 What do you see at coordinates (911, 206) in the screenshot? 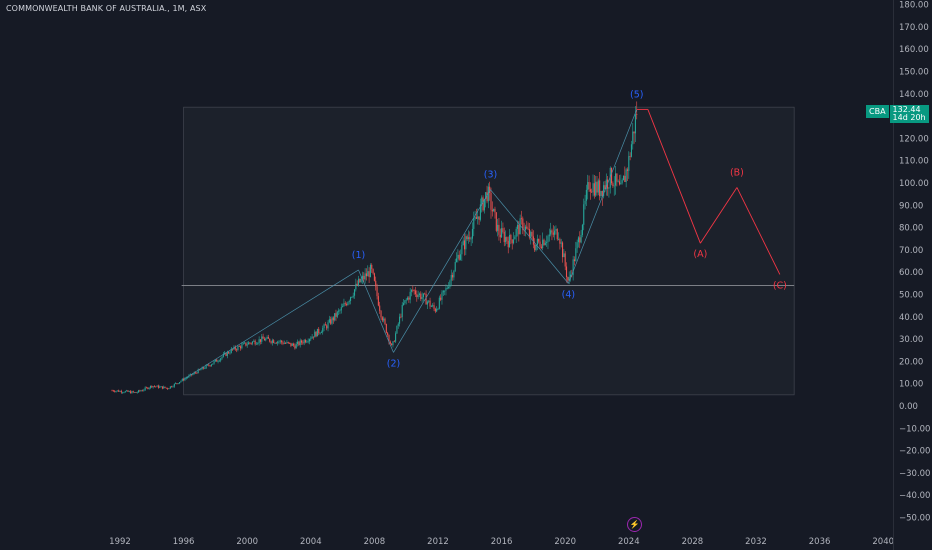
I see `y-tick-label: 90.00` at bounding box center [911, 206].